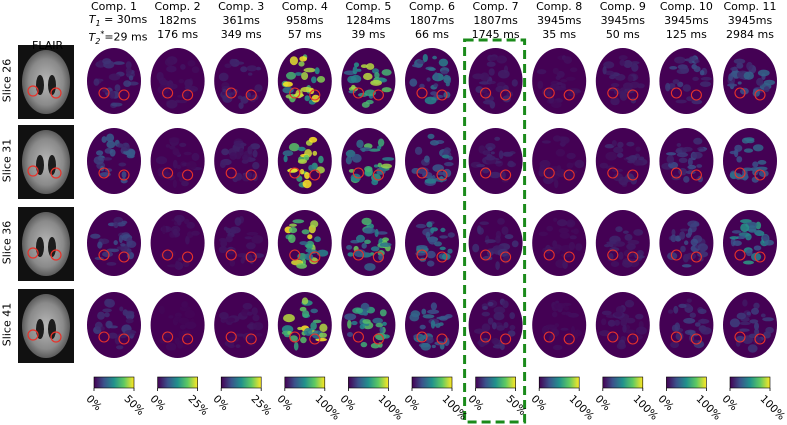 Image resolution: width=787 pixels, height=425 pixels. Describe the element at coordinates (368, 325) in the screenshot. I see `map-comp5-slice4` at that location.